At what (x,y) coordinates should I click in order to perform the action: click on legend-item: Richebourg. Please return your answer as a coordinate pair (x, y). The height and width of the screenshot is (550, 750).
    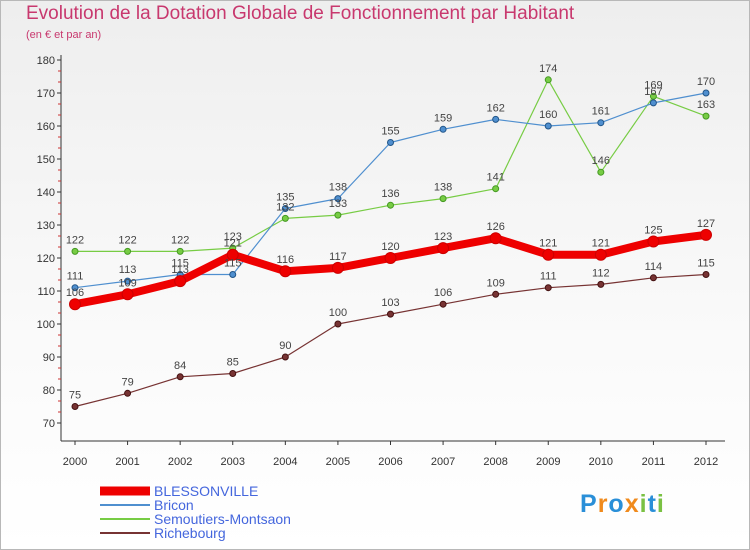
    Looking at the image, I should click on (230, 533).